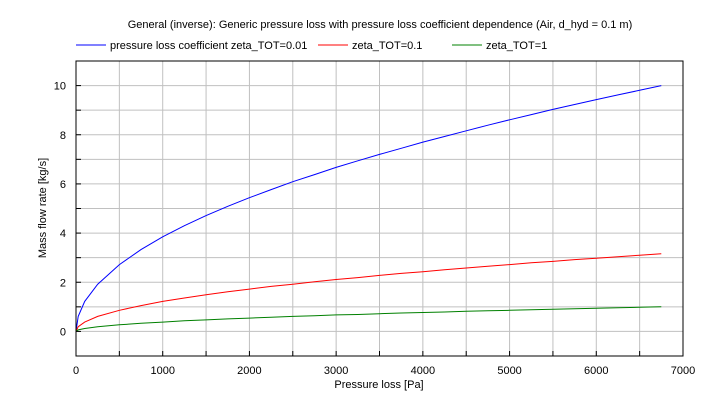  What do you see at coordinates (423, 371) in the screenshot?
I see `x-tick-label: 4000` at bounding box center [423, 371].